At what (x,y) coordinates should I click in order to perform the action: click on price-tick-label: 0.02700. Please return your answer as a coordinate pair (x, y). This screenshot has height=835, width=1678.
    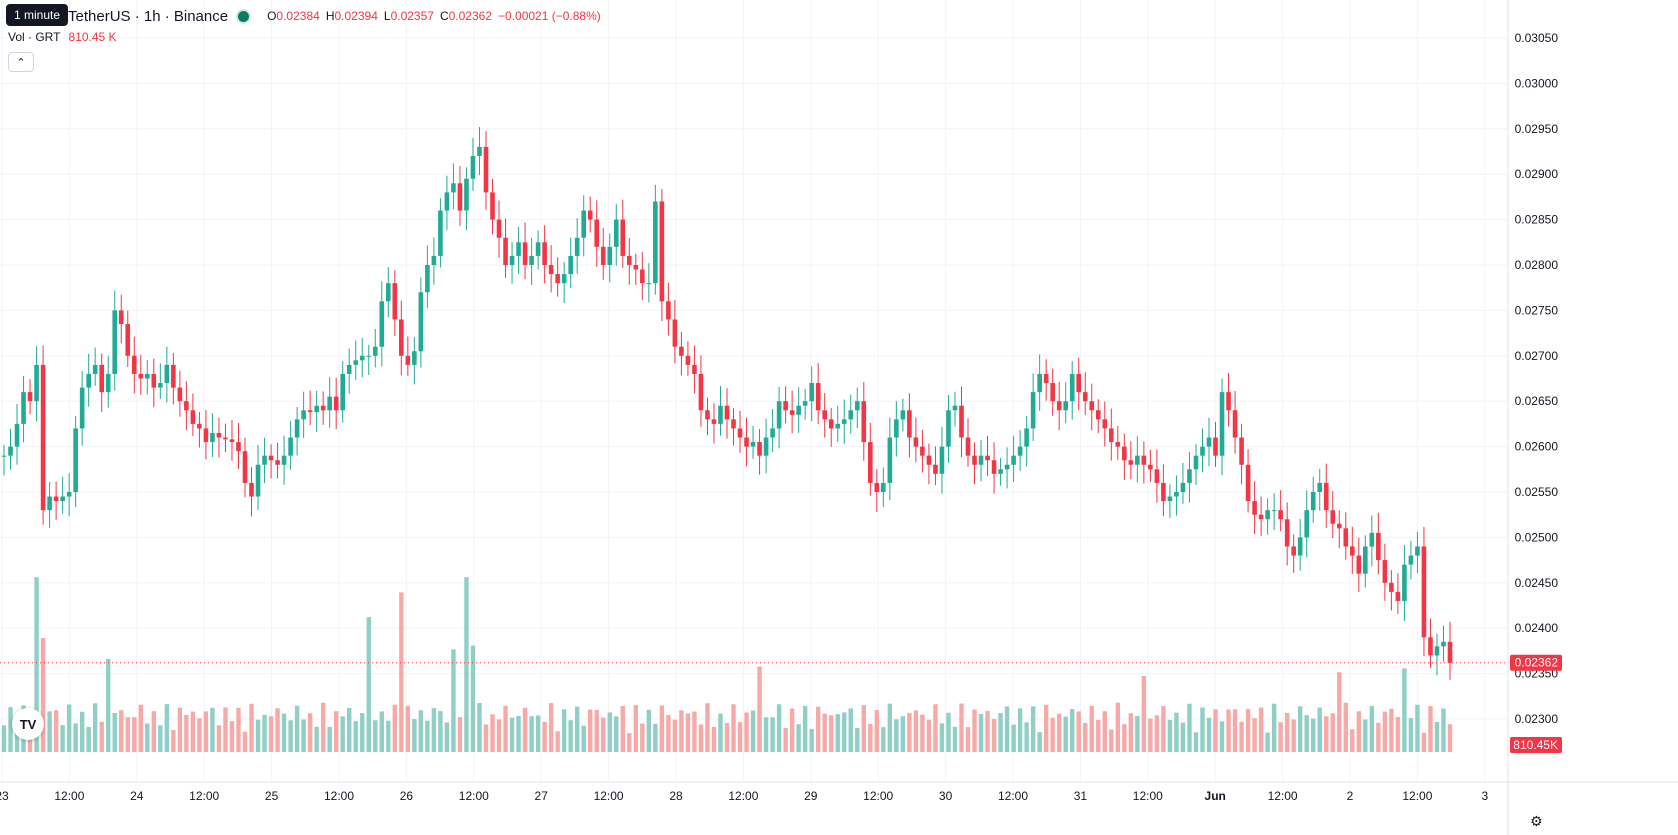
    Looking at the image, I should click on (1537, 356).